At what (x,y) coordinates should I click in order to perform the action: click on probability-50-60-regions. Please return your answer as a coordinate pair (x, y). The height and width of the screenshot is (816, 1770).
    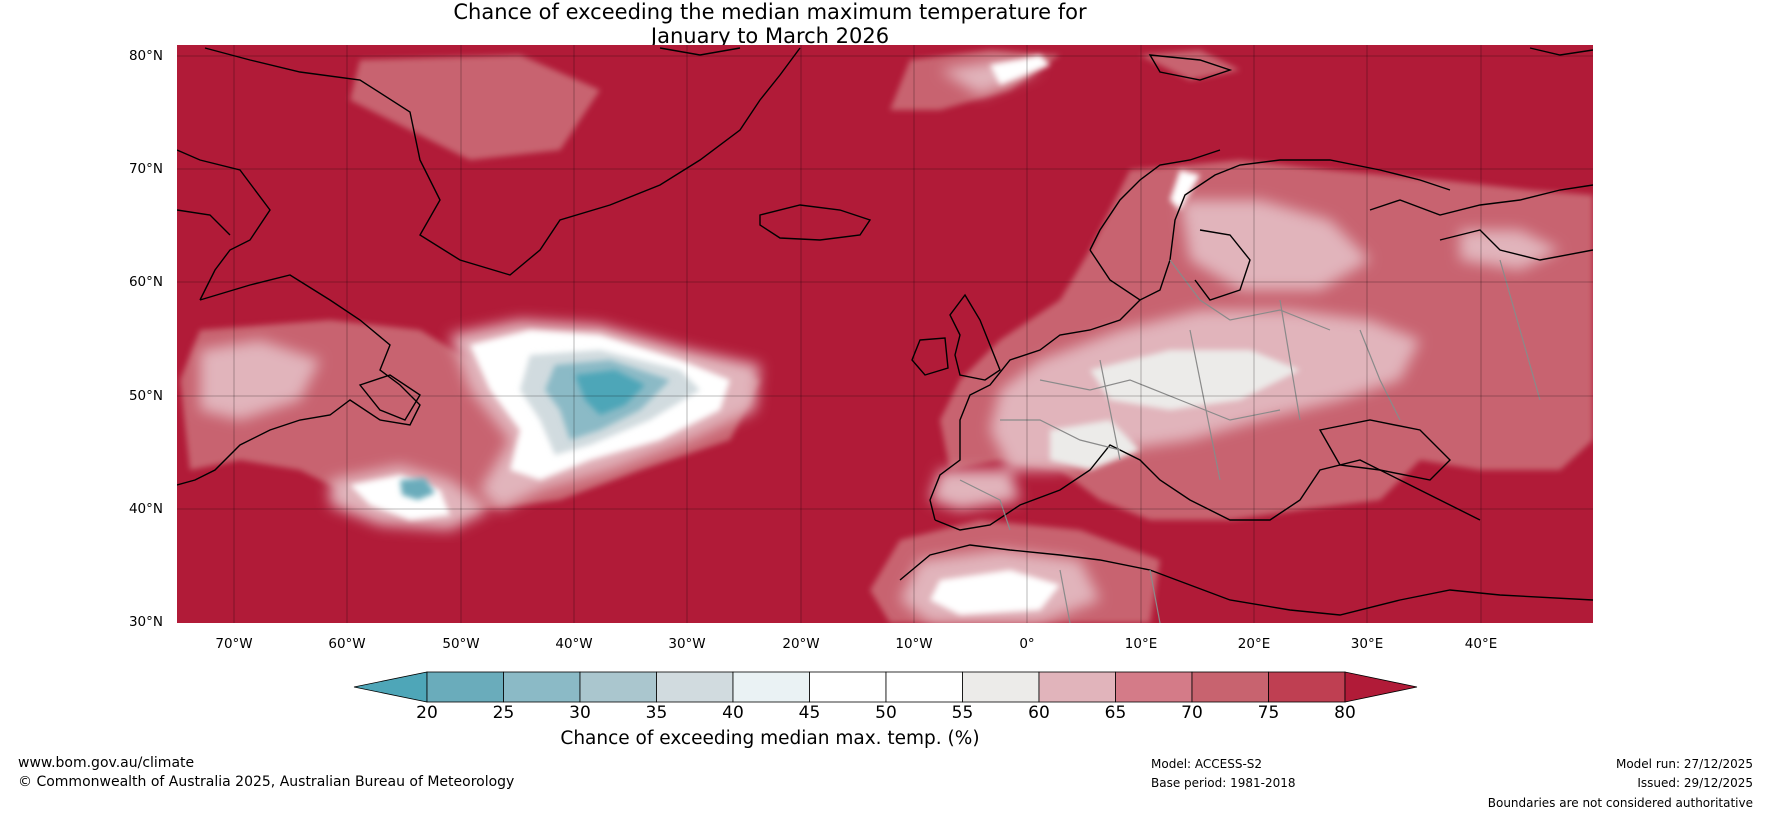
    Looking at the image, I should click on (1115, 335).